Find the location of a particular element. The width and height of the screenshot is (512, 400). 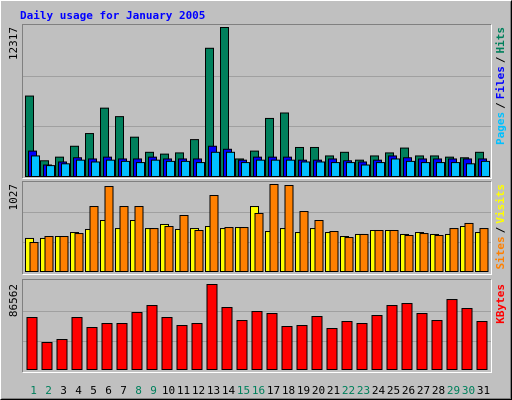

x-tick-label: 29 is located at coordinates (453, 390).